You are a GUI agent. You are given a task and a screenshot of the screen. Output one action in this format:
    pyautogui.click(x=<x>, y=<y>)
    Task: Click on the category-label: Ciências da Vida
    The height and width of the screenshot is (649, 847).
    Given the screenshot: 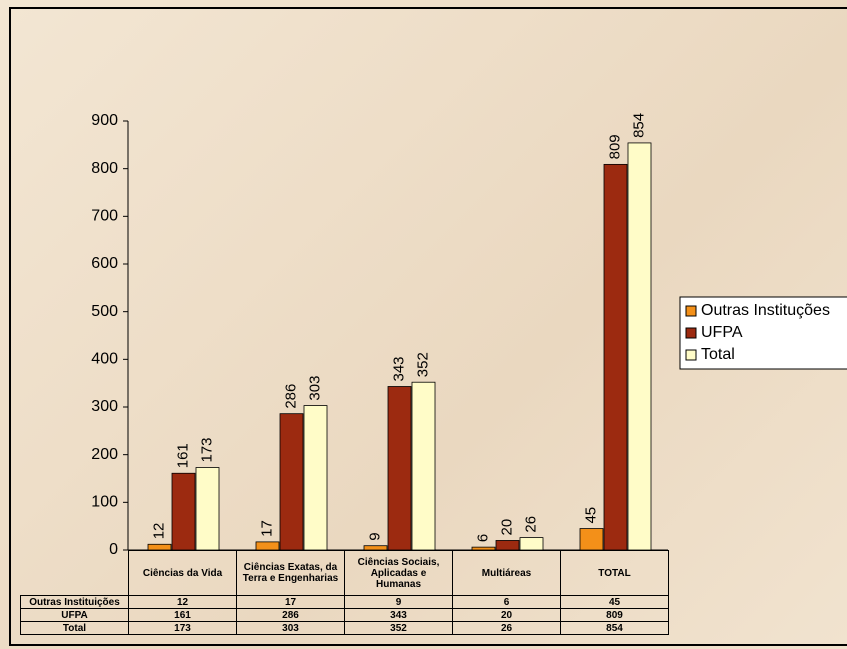 What is the action you would take?
    pyautogui.click(x=182, y=573)
    